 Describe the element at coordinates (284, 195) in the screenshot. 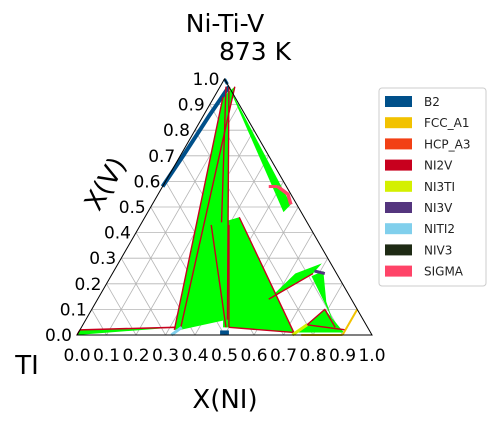

I see `sigma-boundary` at that location.